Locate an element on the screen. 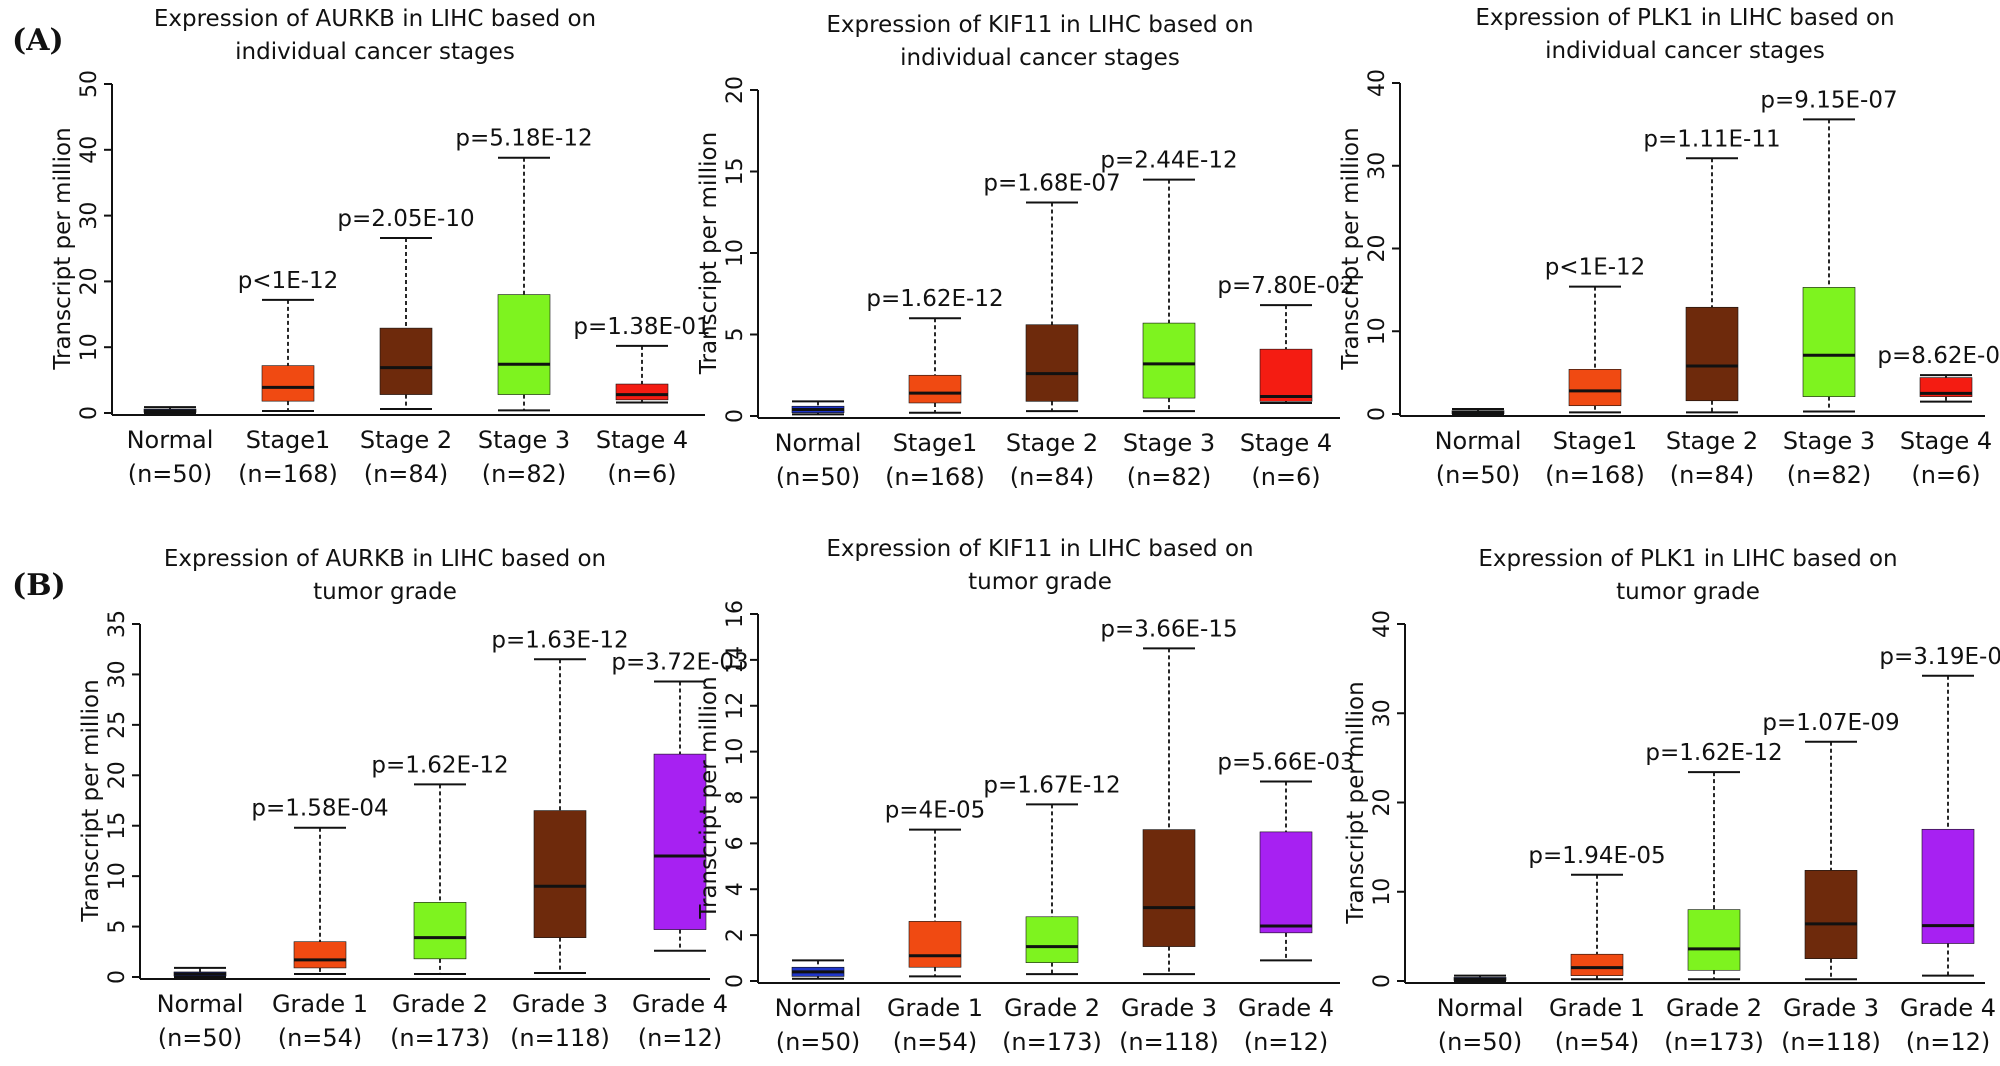  box-grade-3: p=1.63E-12 Grade 3 (n=118) is located at coordinates (559, 839).